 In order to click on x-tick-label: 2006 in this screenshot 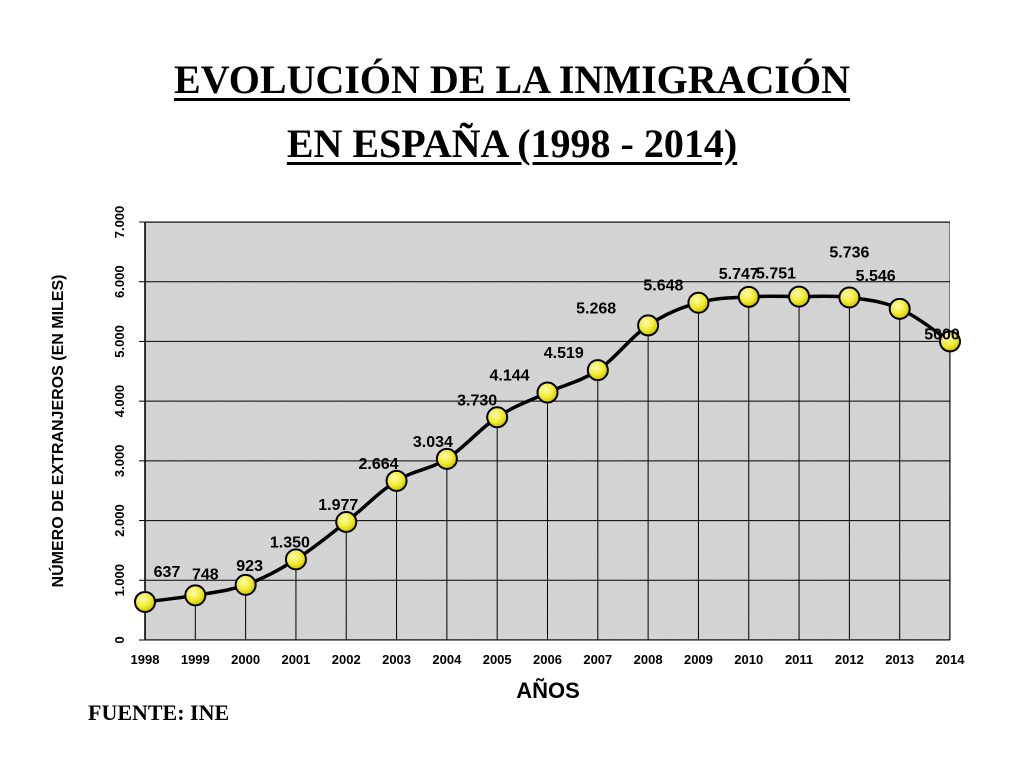, I will do `click(547, 659)`.